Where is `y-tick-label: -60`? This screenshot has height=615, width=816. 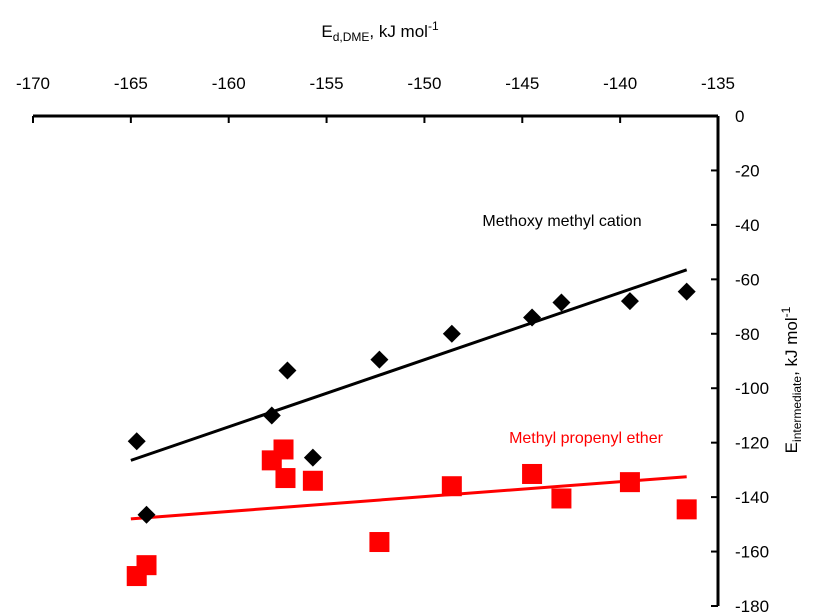
y-tick-label: -60 is located at coordinates (747, 279).